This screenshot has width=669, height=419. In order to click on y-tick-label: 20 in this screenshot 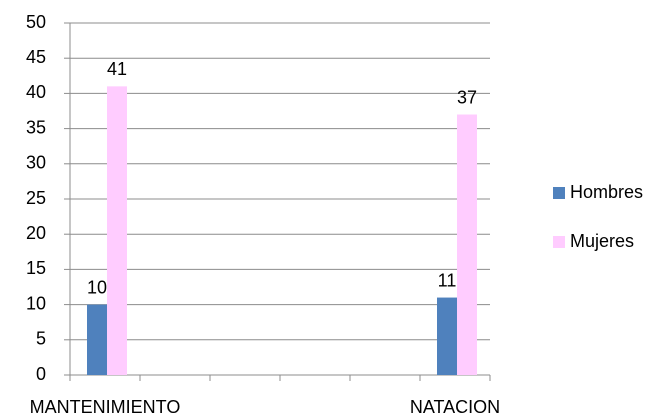, I will do `click(36, 233)`.